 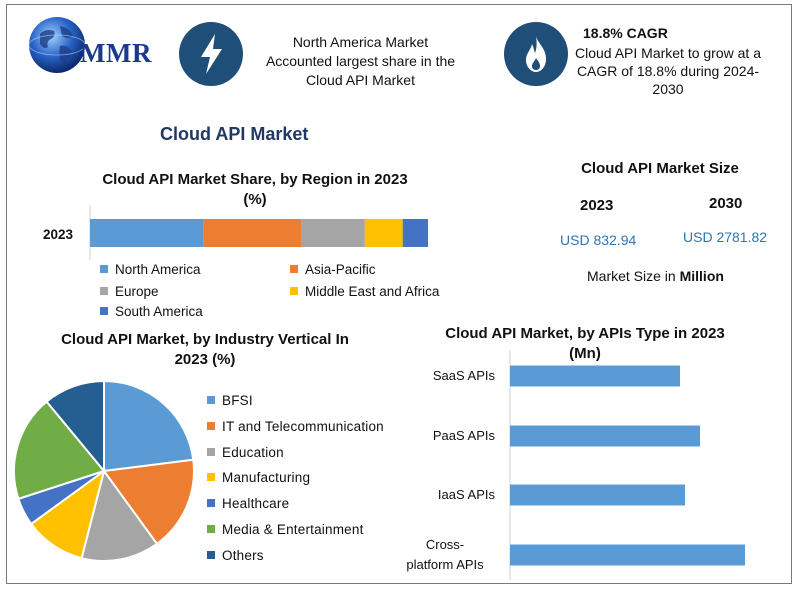 I want to click on flame-icon, so click(x=536, y=54).